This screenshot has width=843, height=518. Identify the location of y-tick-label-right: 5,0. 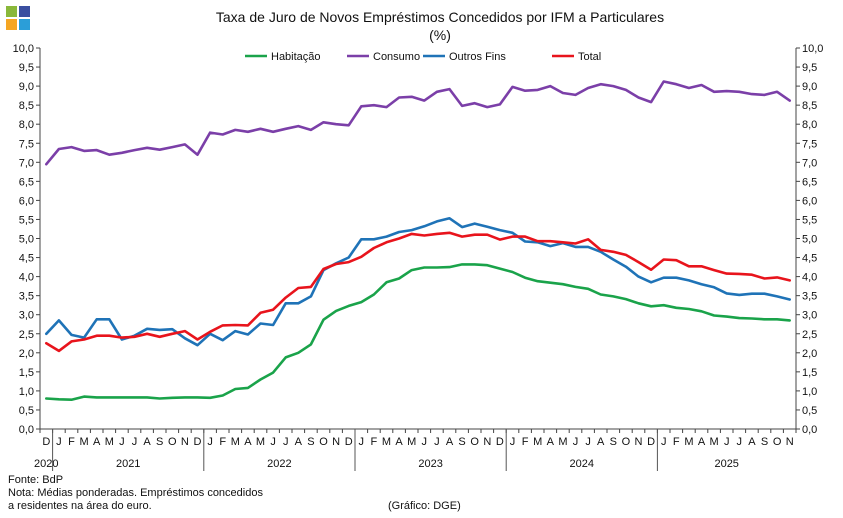
(809, 240).